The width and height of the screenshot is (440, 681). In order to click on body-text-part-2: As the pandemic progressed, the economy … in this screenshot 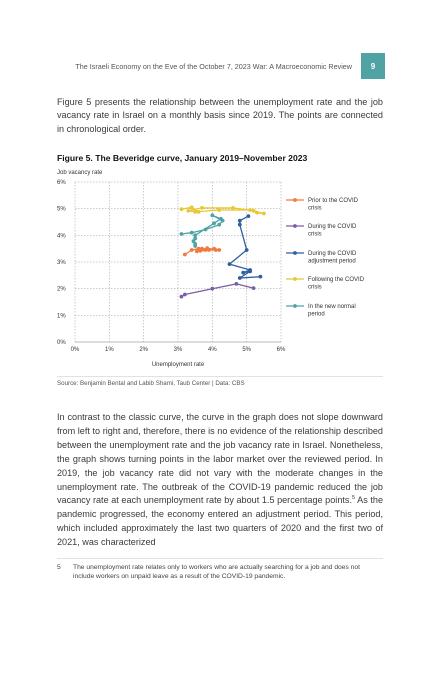, I will do `click(220, 521)`.